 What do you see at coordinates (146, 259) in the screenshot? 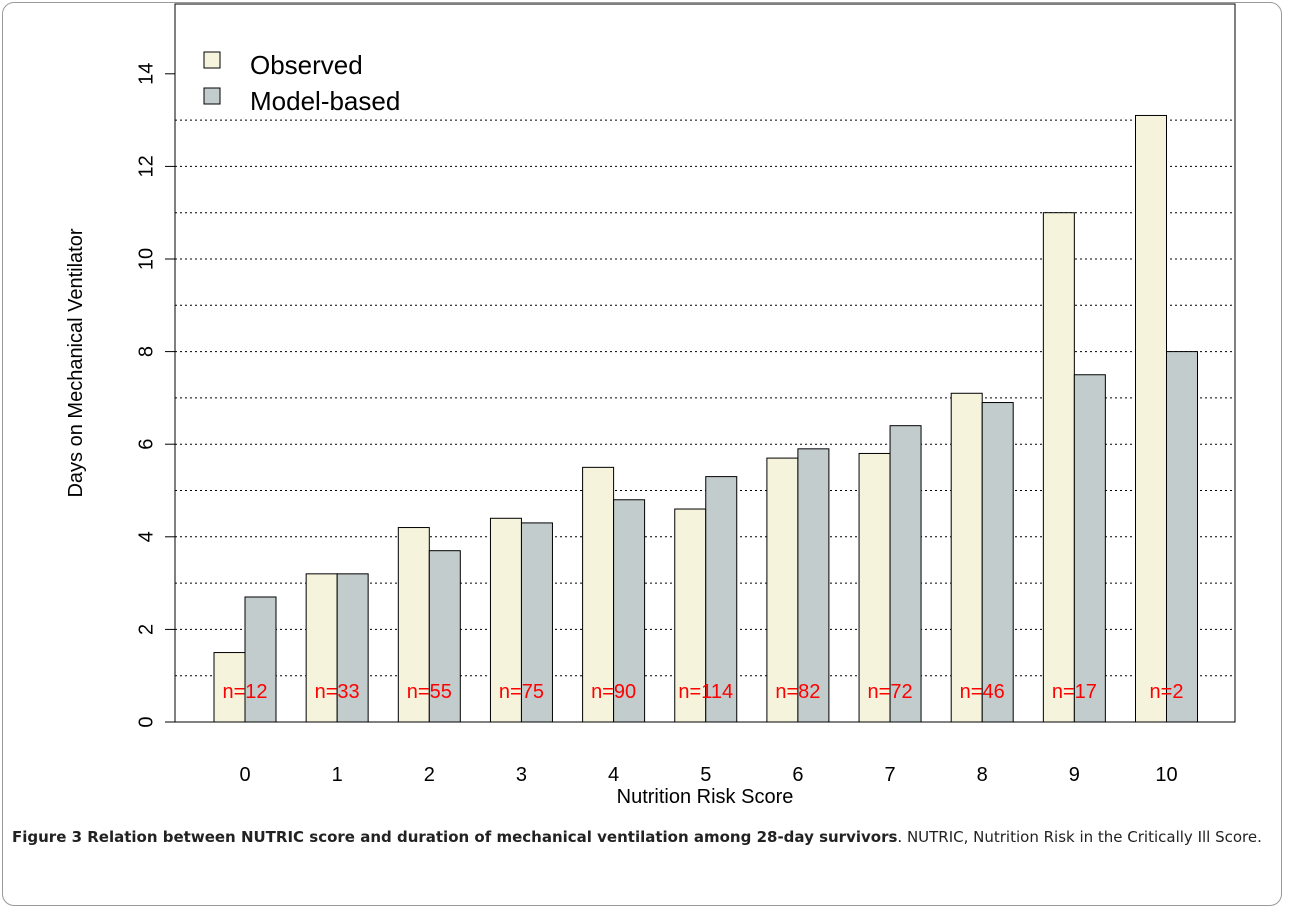
I see `y-tick-label: 10` at bounding box center [146, 259].